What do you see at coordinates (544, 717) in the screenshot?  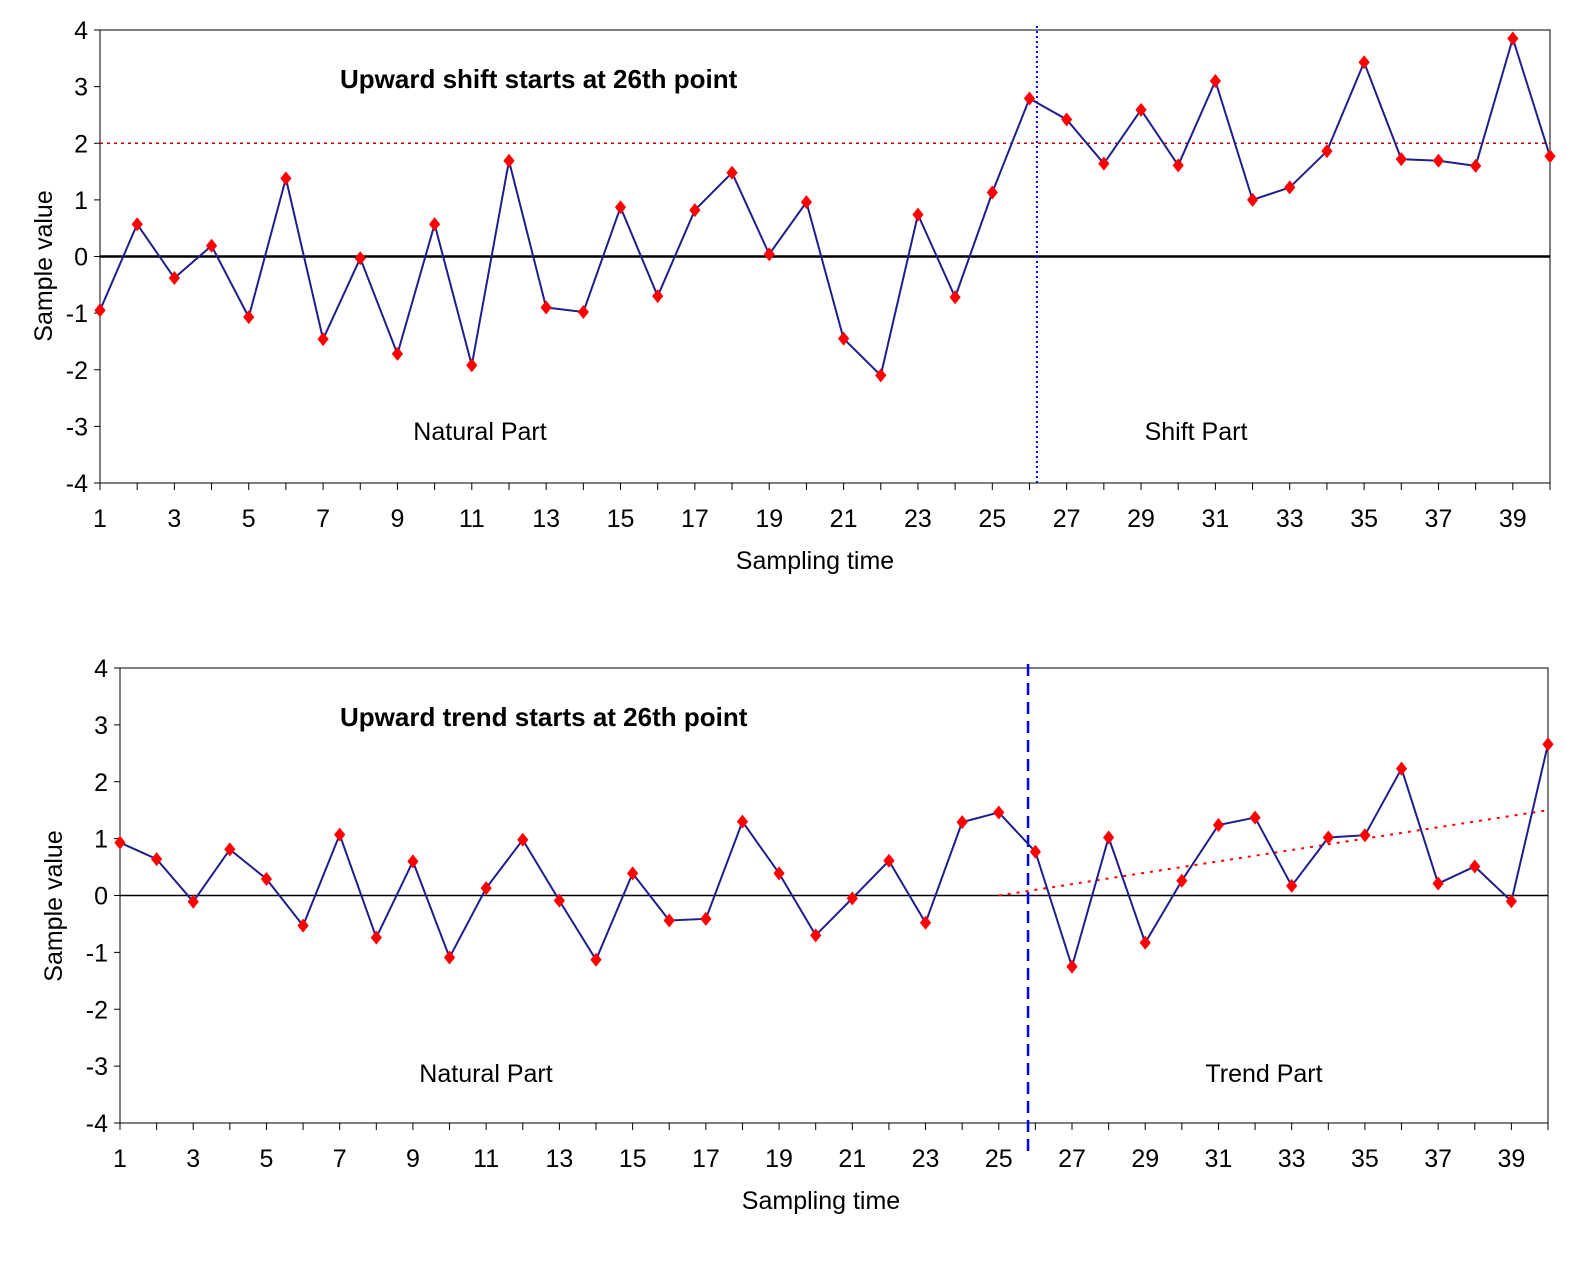 I see `chart-title: Upward trend starts at 26th point` at bounding box center [544, 717].